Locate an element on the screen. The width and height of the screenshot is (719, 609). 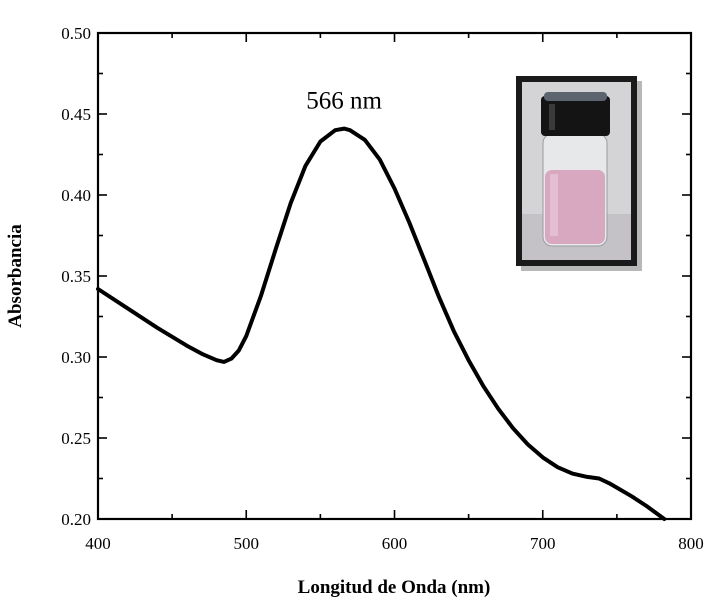
y-tick-label: 0.40 is located at coordinates (76, 195).